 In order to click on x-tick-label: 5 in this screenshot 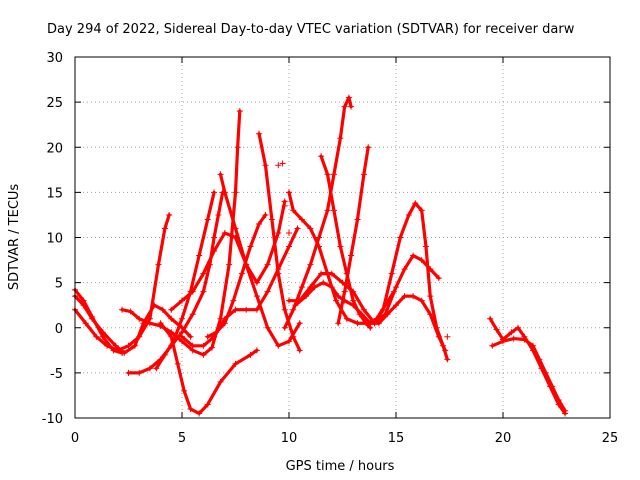, I will do `click(182, 438)`.